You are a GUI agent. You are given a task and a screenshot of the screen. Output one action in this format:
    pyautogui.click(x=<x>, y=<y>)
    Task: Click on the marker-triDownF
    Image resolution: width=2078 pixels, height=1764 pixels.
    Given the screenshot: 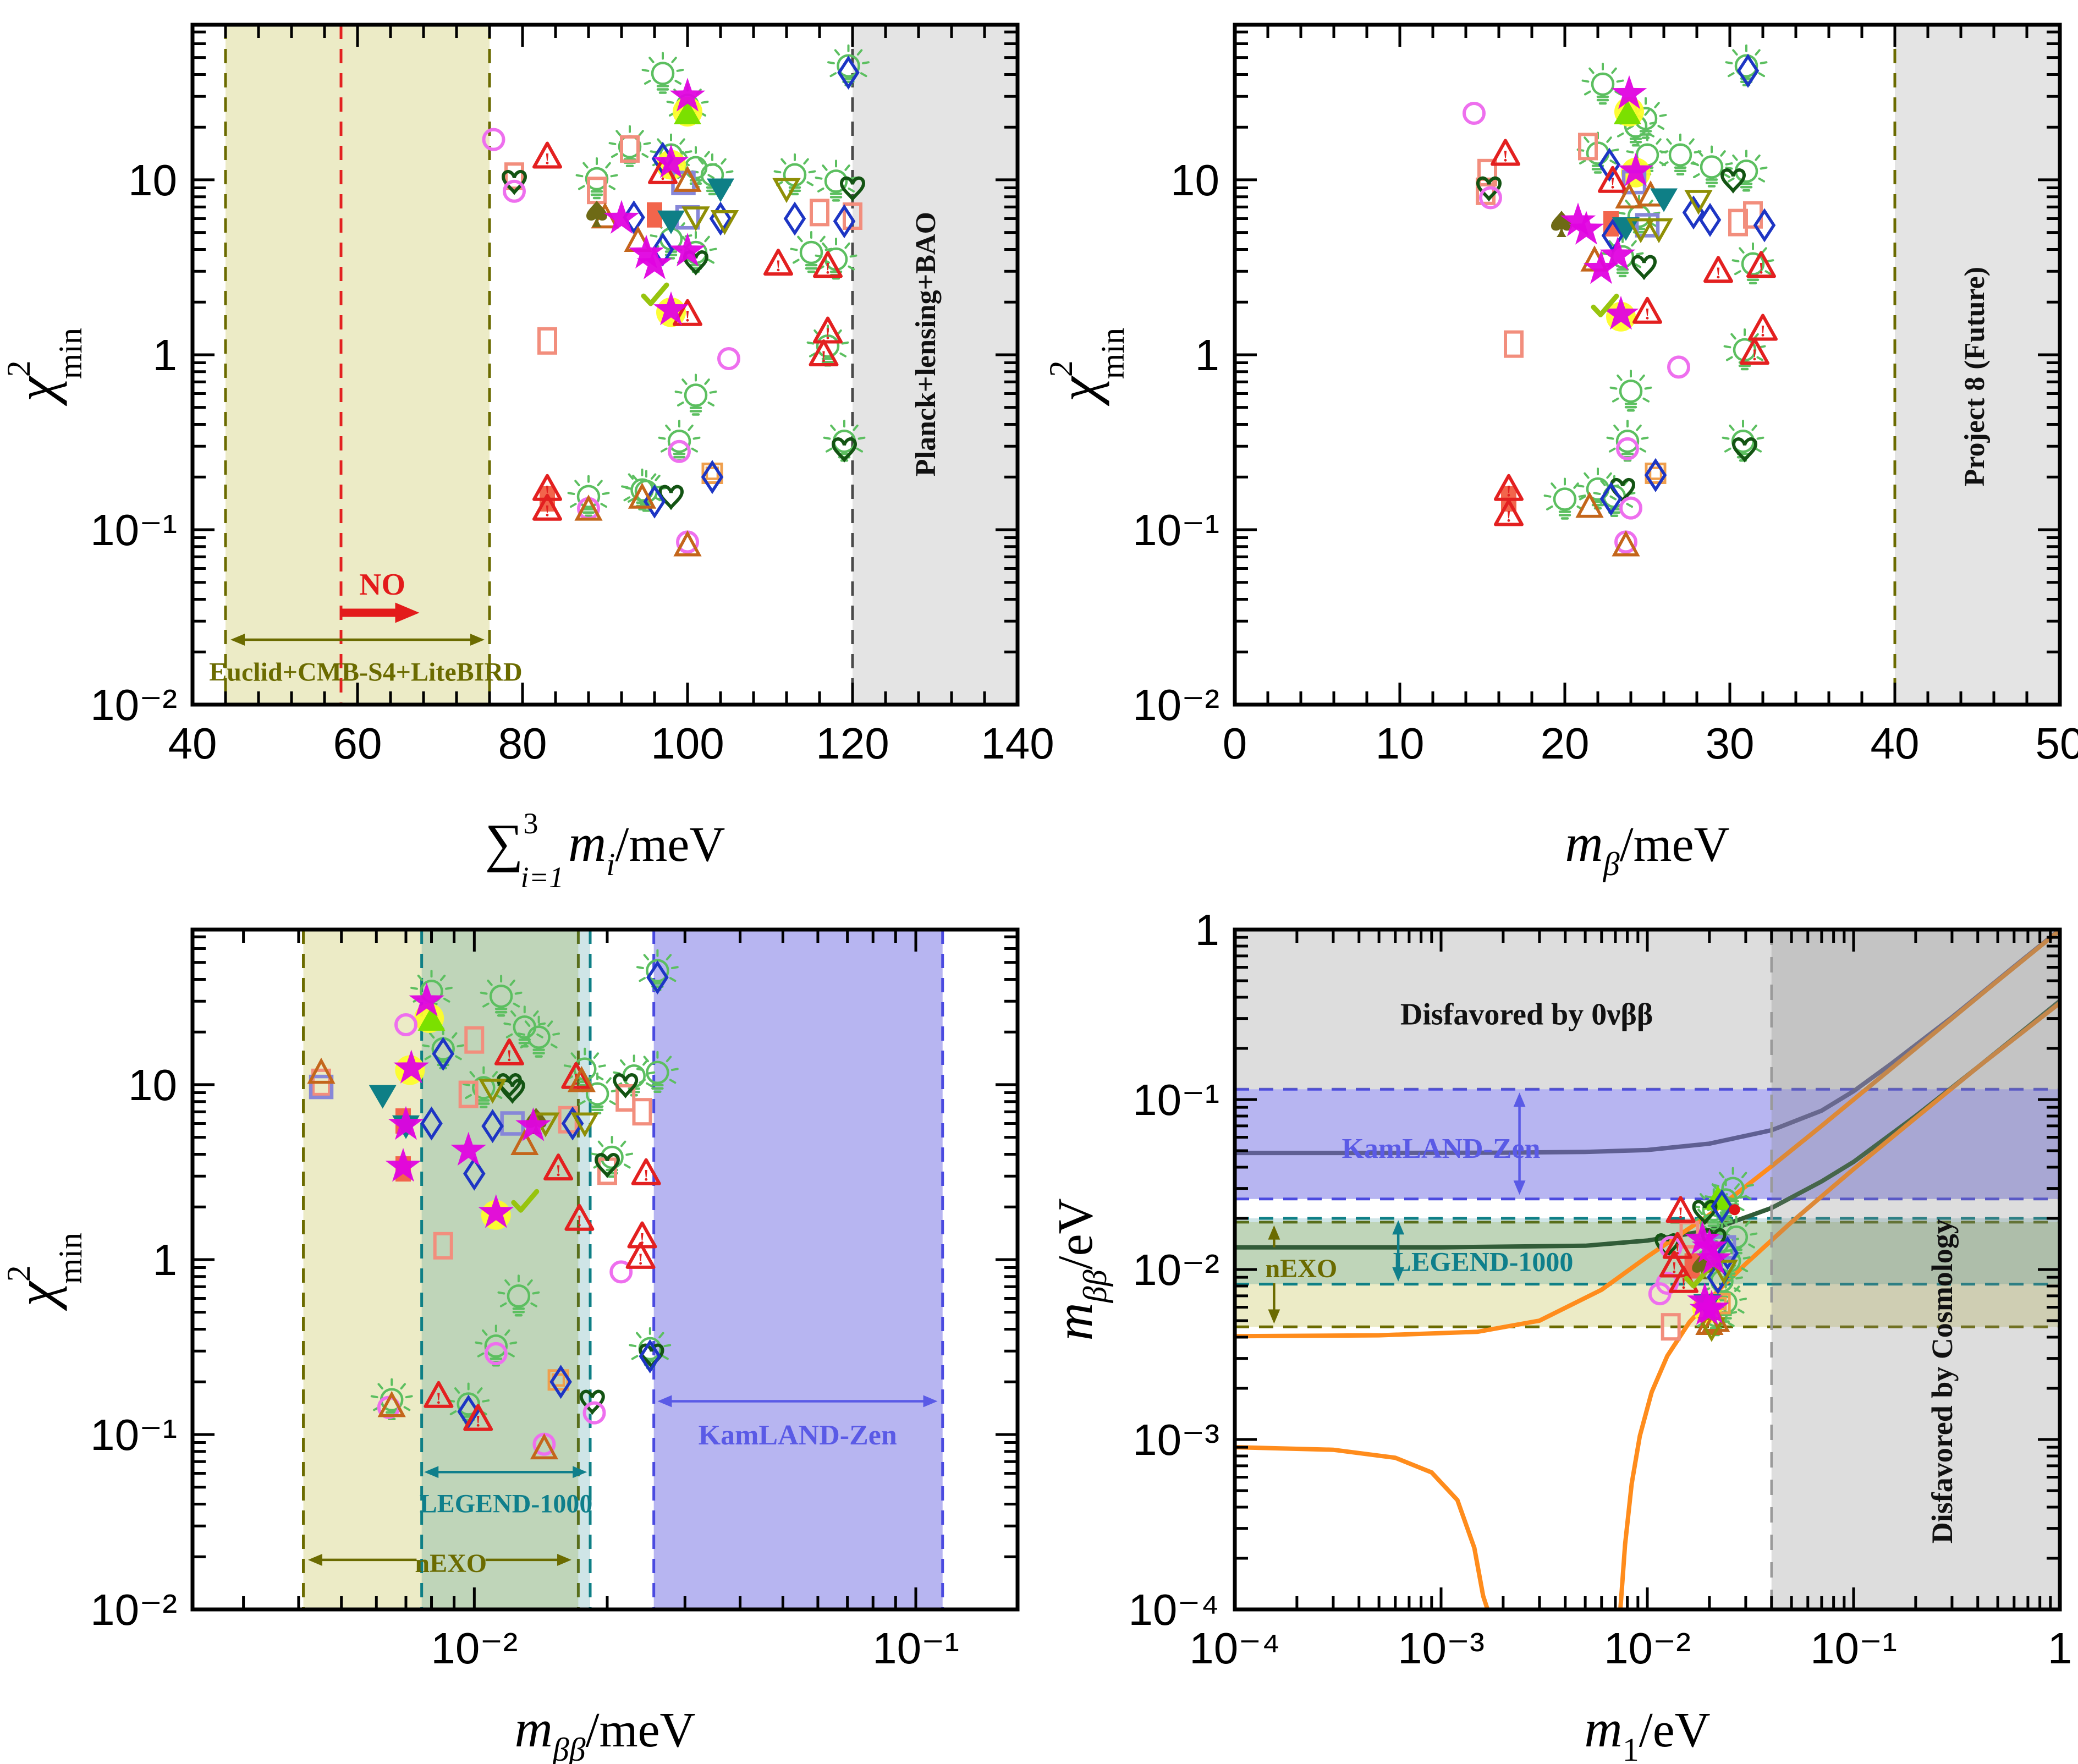 What is the action you would take?
    pyautogui.click(x=383, y=1097)
    